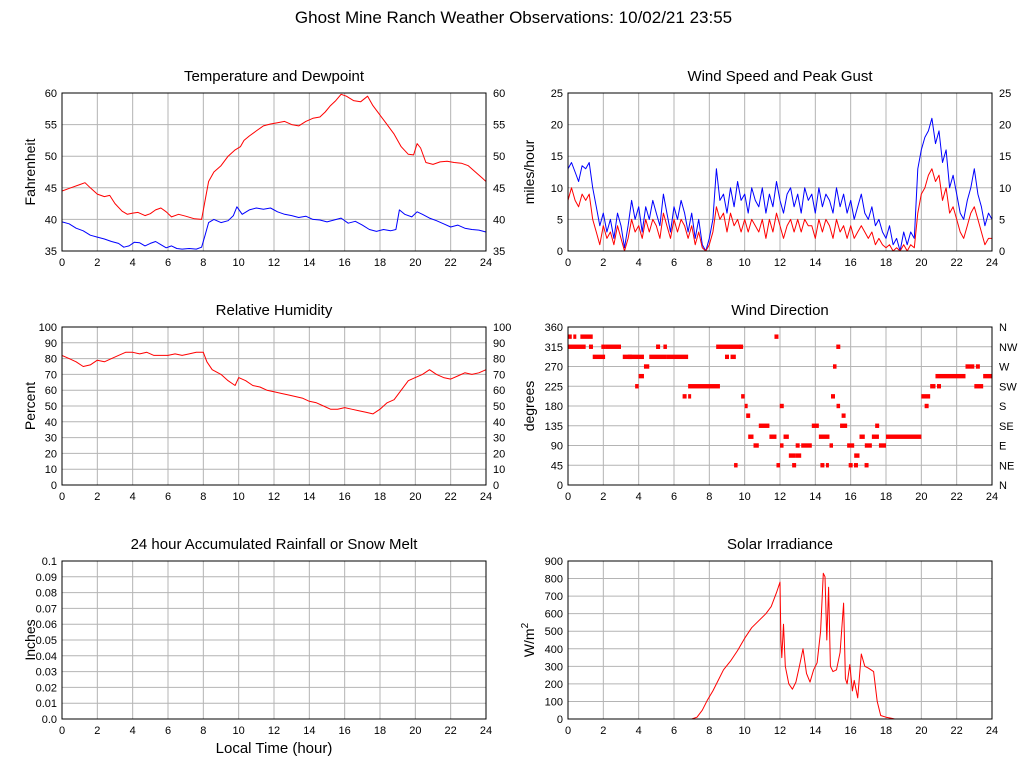 The width and height of the screenshot is (1027, 772). What do you see at coordinates (554, 580) in the screenshot?
I see `y-tick-label: 800` at bounding box center [554, 580].